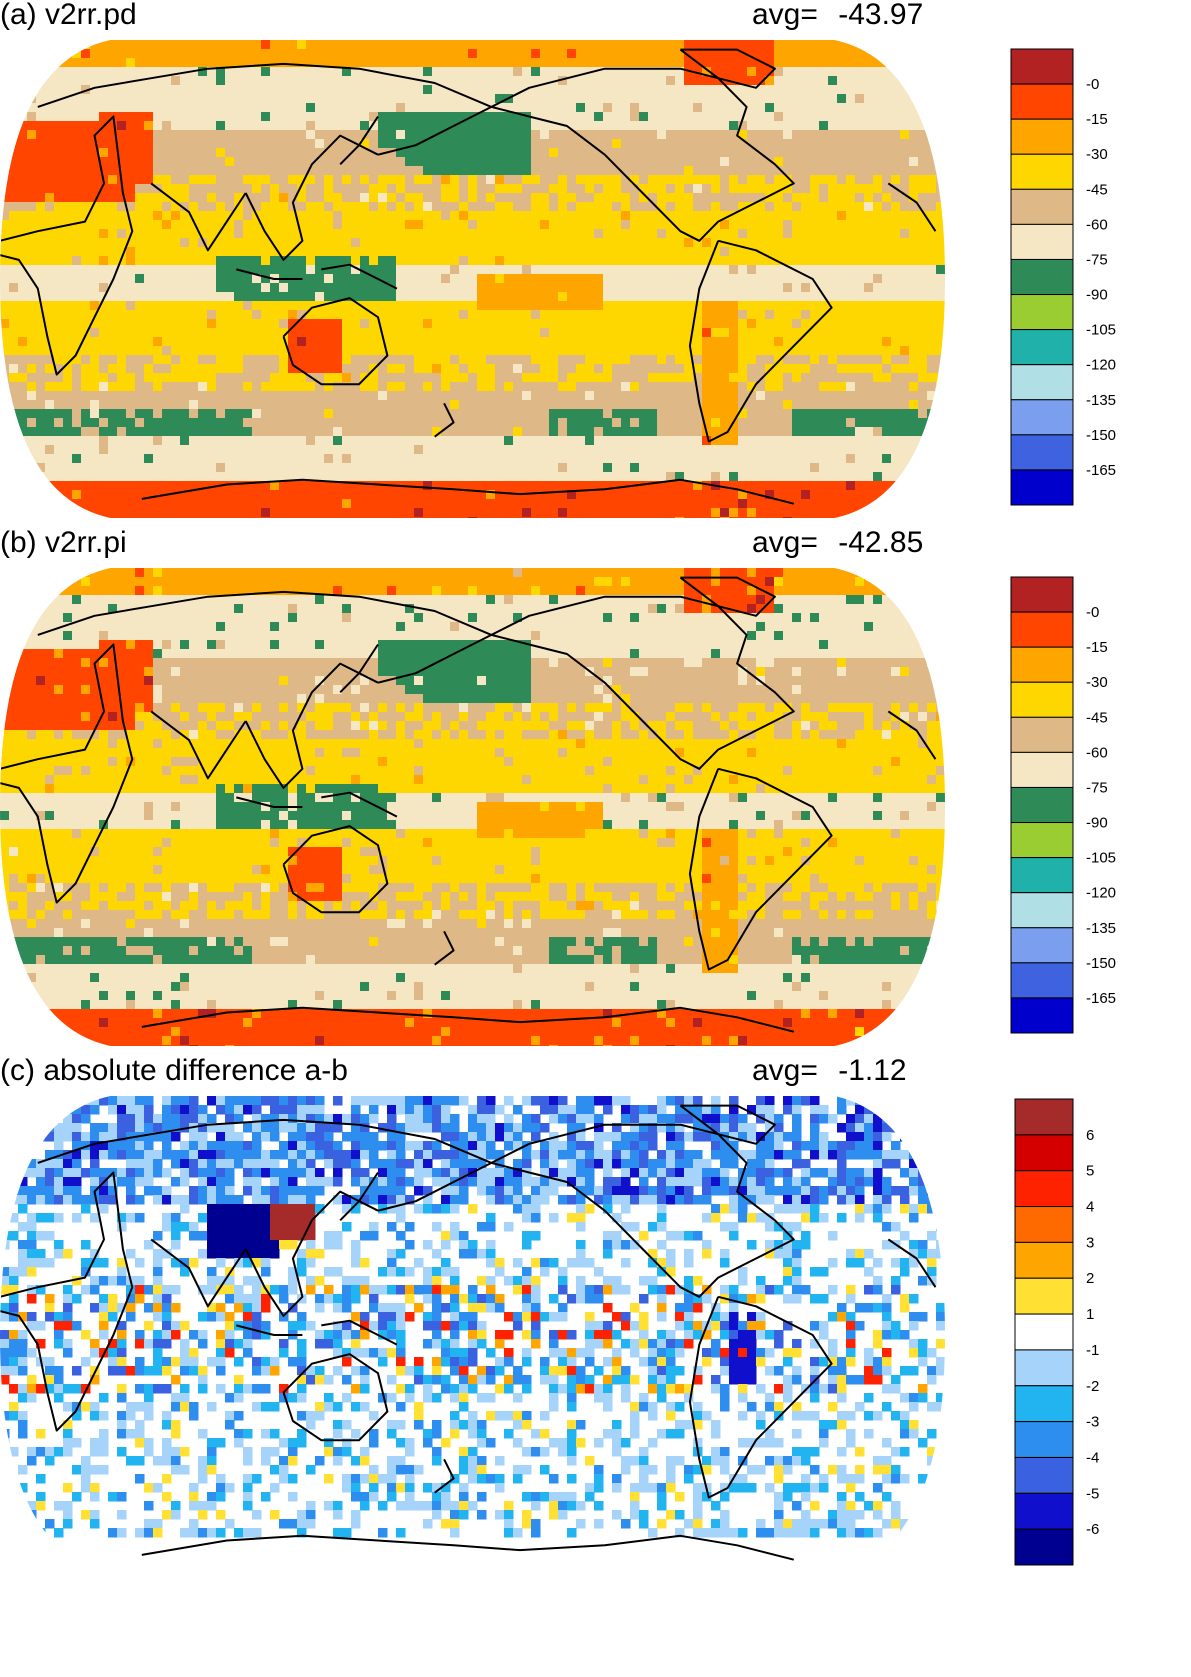 Image resolution: width=1191 pixels, height=1677 pixels. Describe the element at coordinates (1101, 330) in the screenshot. I see `panel-a-colorbar-tick-label: -105` at that location.